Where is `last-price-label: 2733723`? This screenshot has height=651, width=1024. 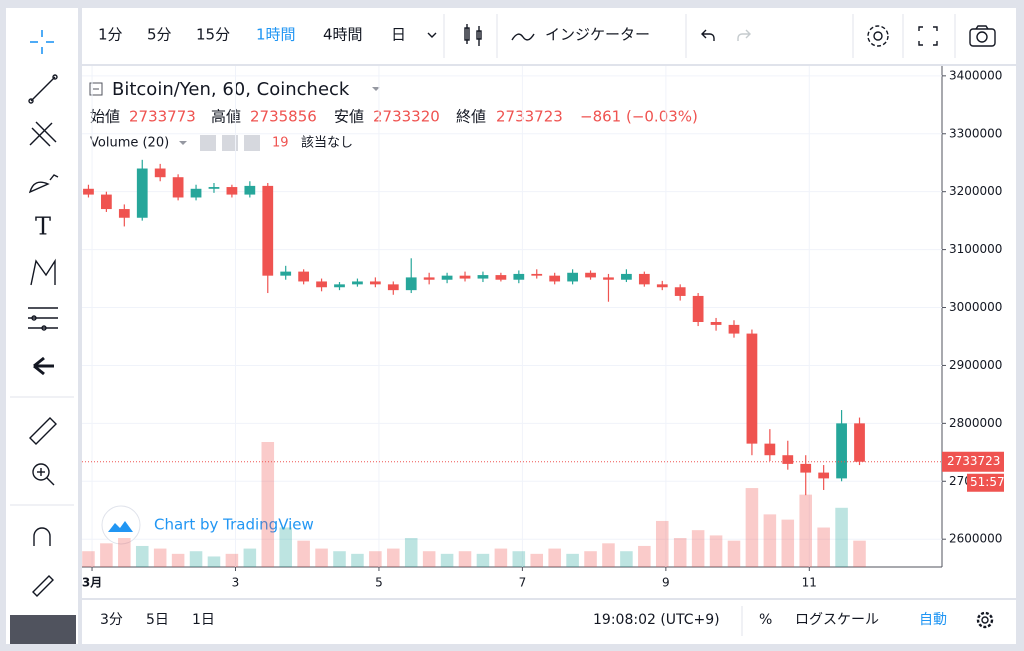
last-price-label: 2733723 is located at coordinates (973, 461).